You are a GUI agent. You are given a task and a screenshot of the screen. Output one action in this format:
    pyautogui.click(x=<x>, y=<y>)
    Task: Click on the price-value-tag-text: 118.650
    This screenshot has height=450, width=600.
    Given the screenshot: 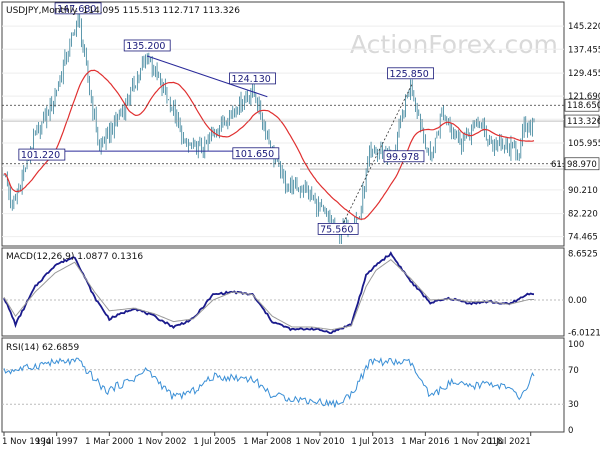 What is the action you would take?
    pyautogui.click(x=583, y=106)
    